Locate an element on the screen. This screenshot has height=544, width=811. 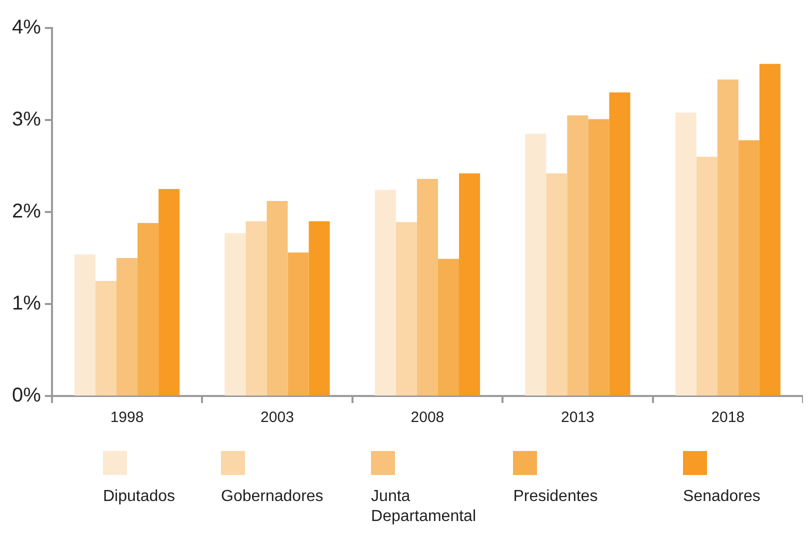
legend-label: Junta Departamental is located at coordinates (424, 507).